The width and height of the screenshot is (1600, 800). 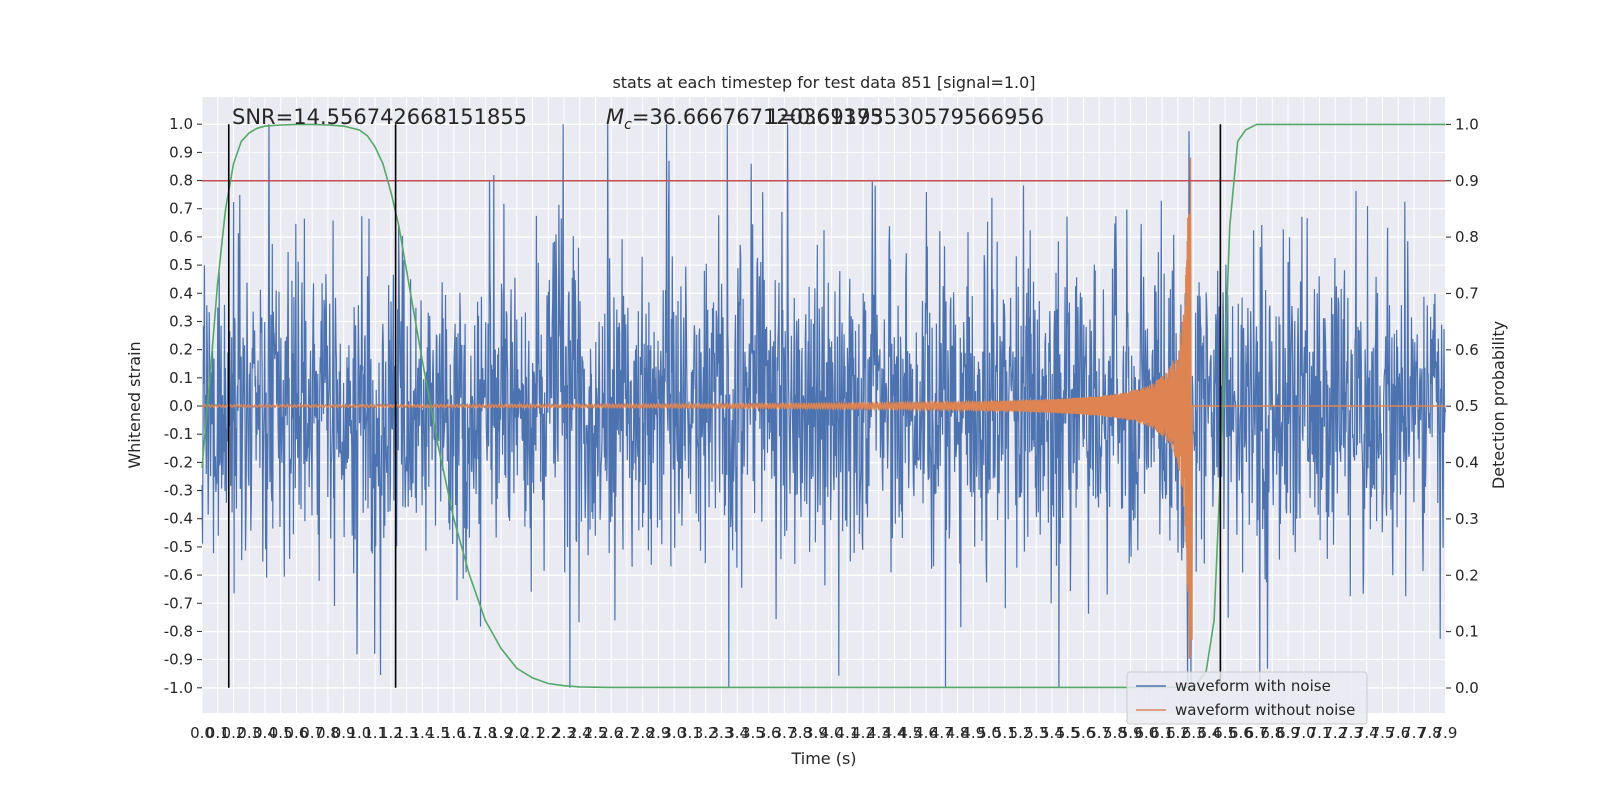 What do you see at coordinates (178, 462) in the screenshot?
I see `y-tick-label: -0.2` at bounding box center [178, 462].